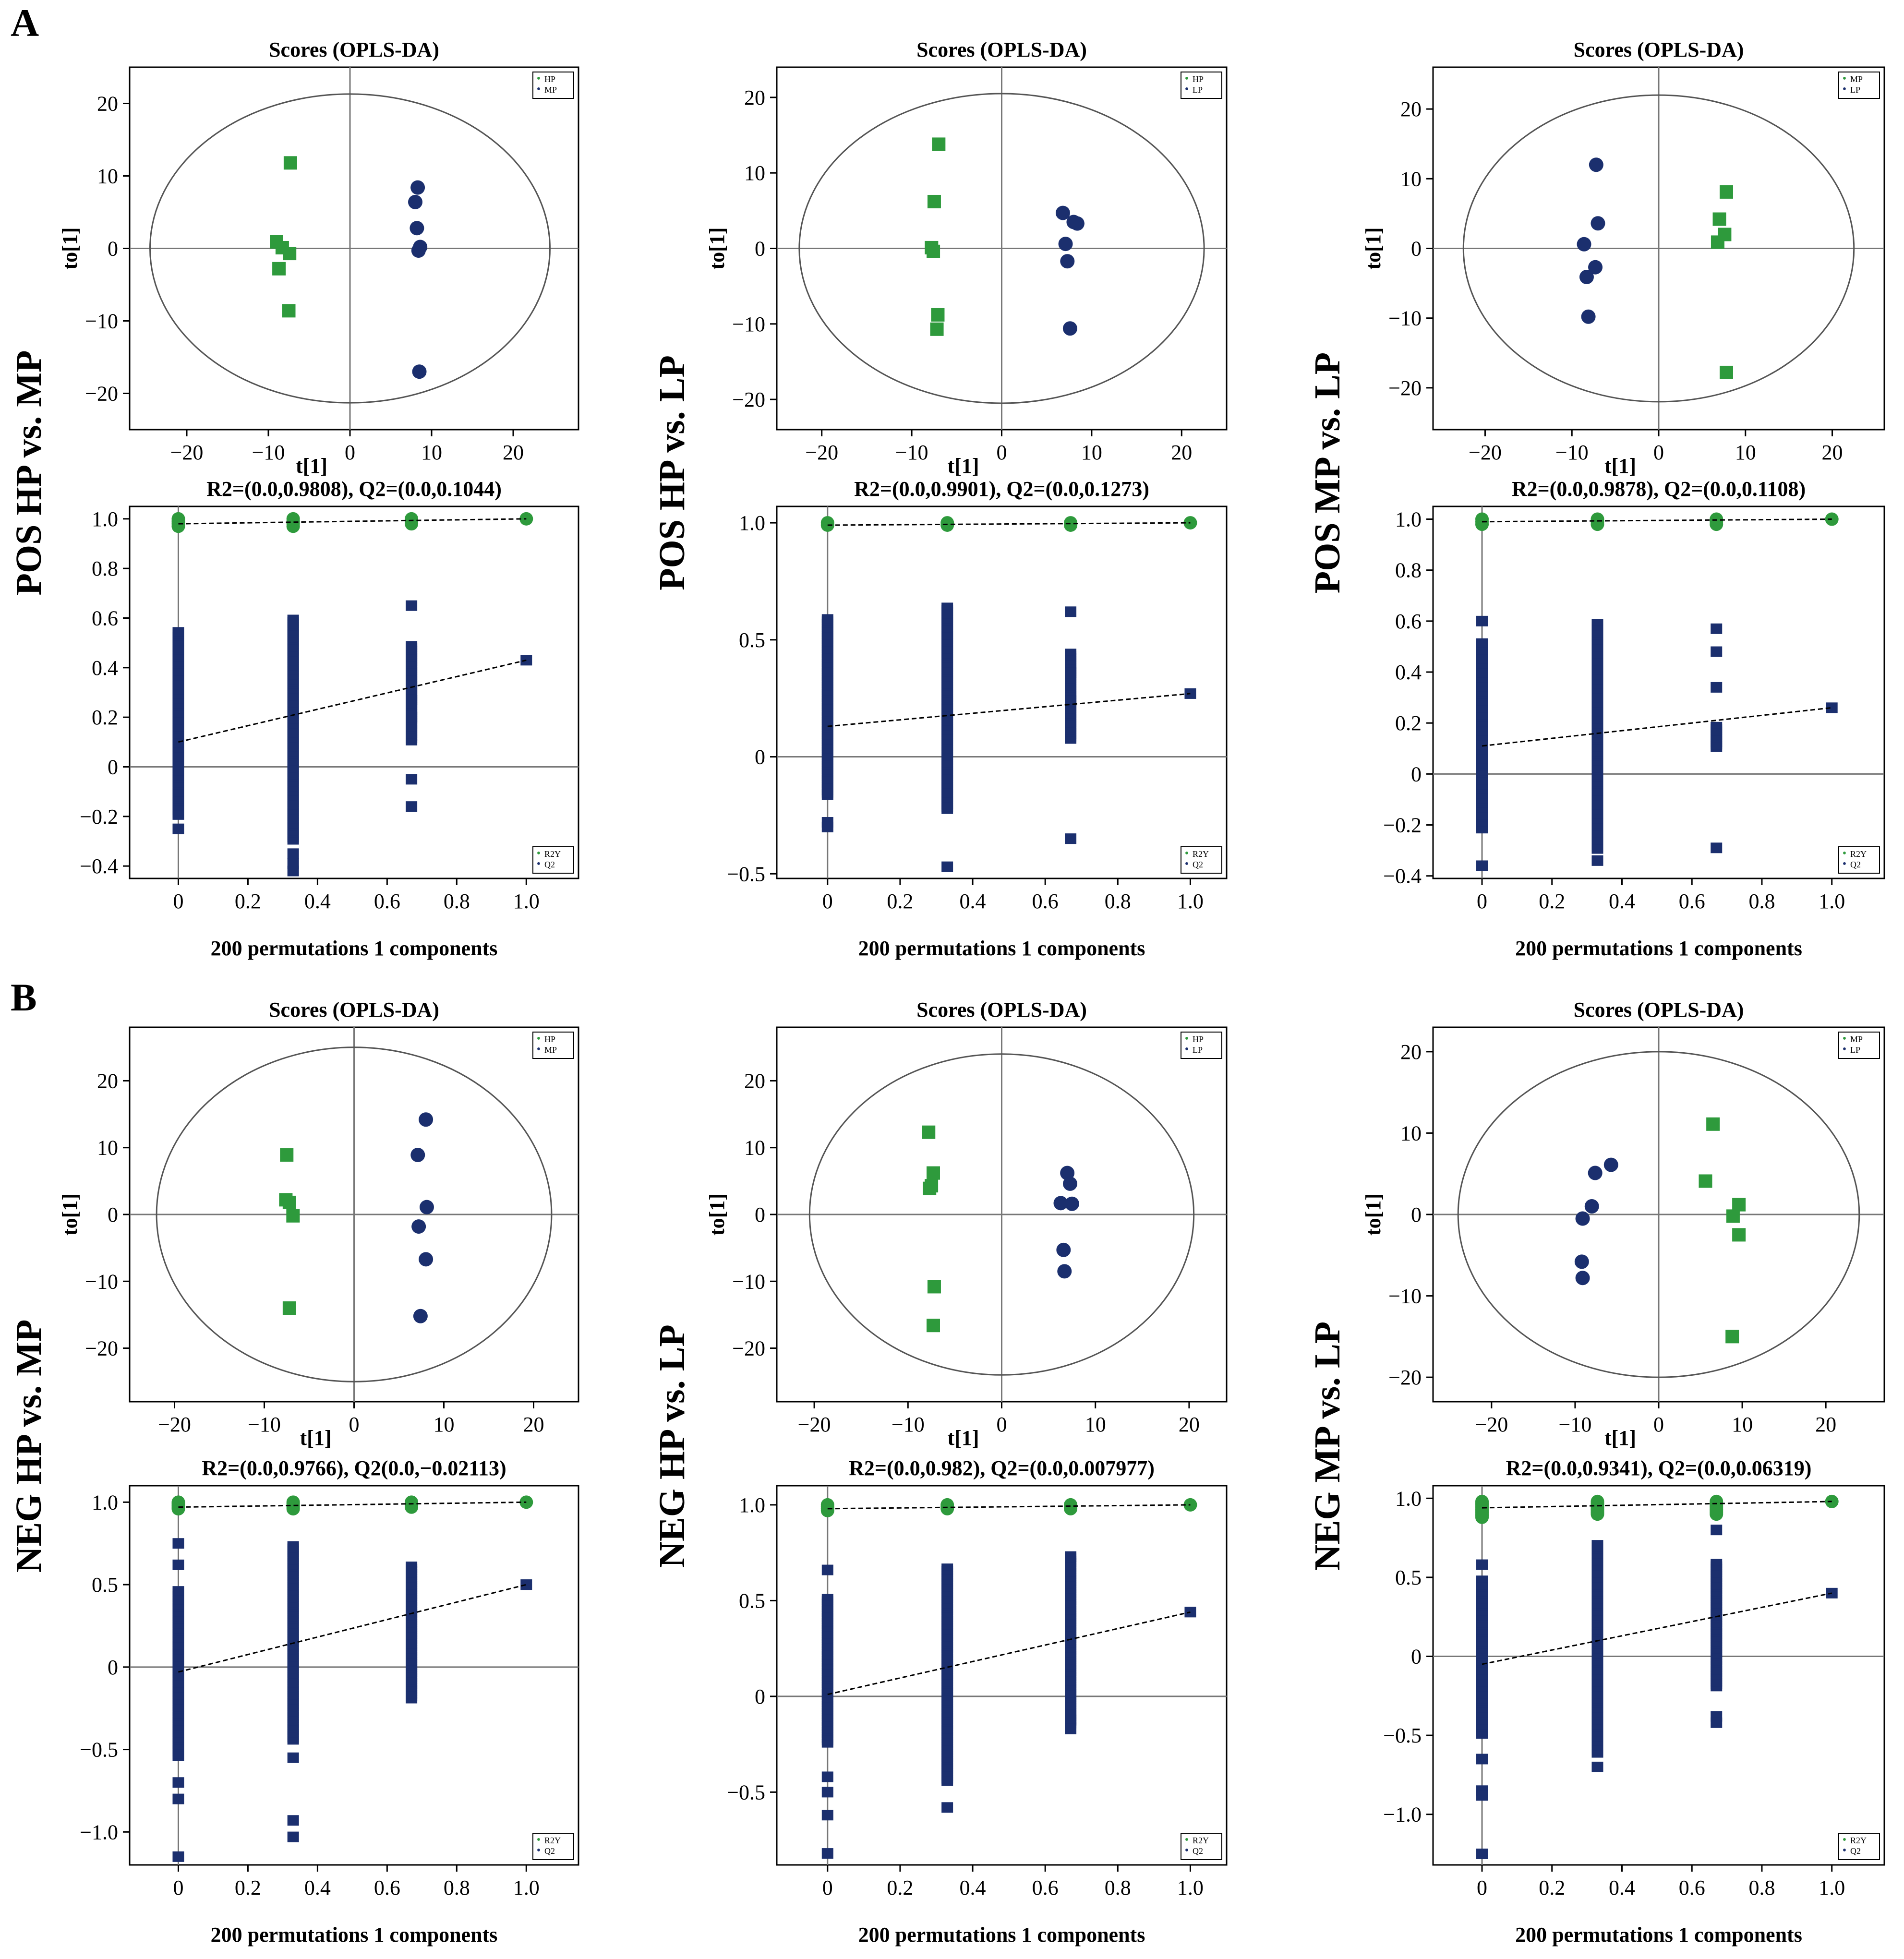 Image resolution: width=1904 pixels, height=1959 pixels. What do you see at coordinates (105, 717) in the screenshot?
I see `y-tick-label: 0.2` at bounding box center [105, 717].